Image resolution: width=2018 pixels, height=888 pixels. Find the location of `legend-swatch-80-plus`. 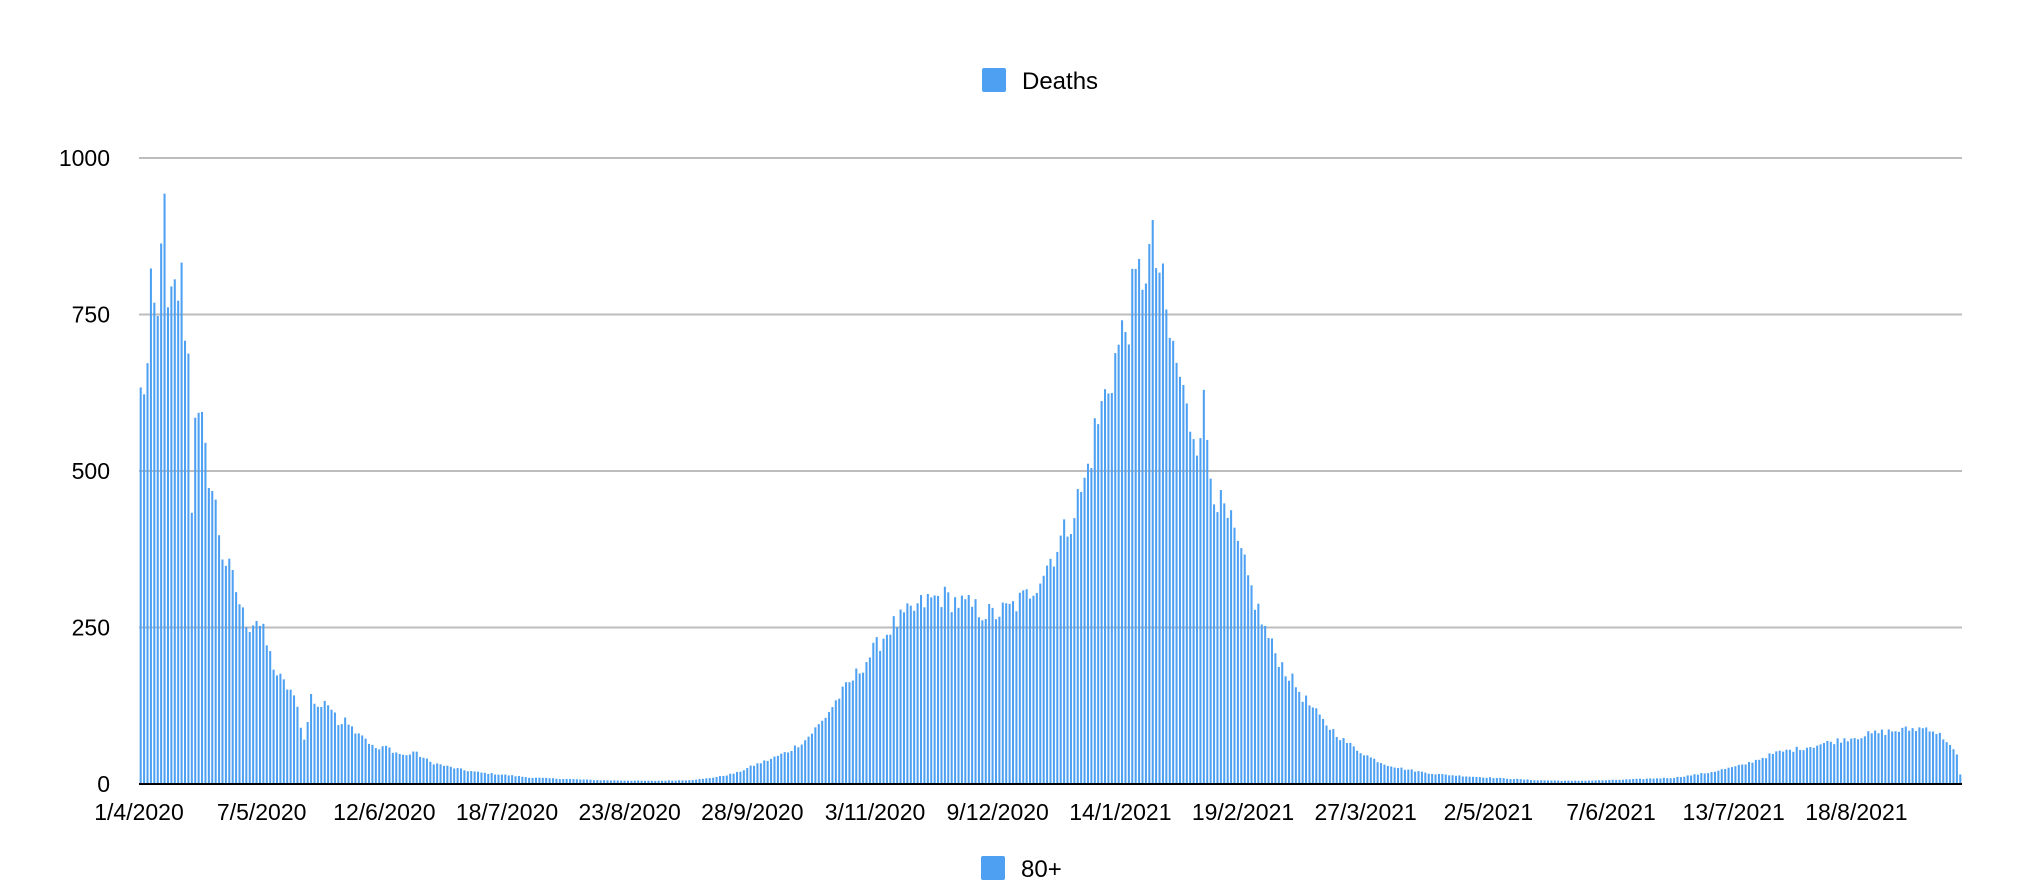

legend-swatch-80-plus is located at coordinates (993, 868).